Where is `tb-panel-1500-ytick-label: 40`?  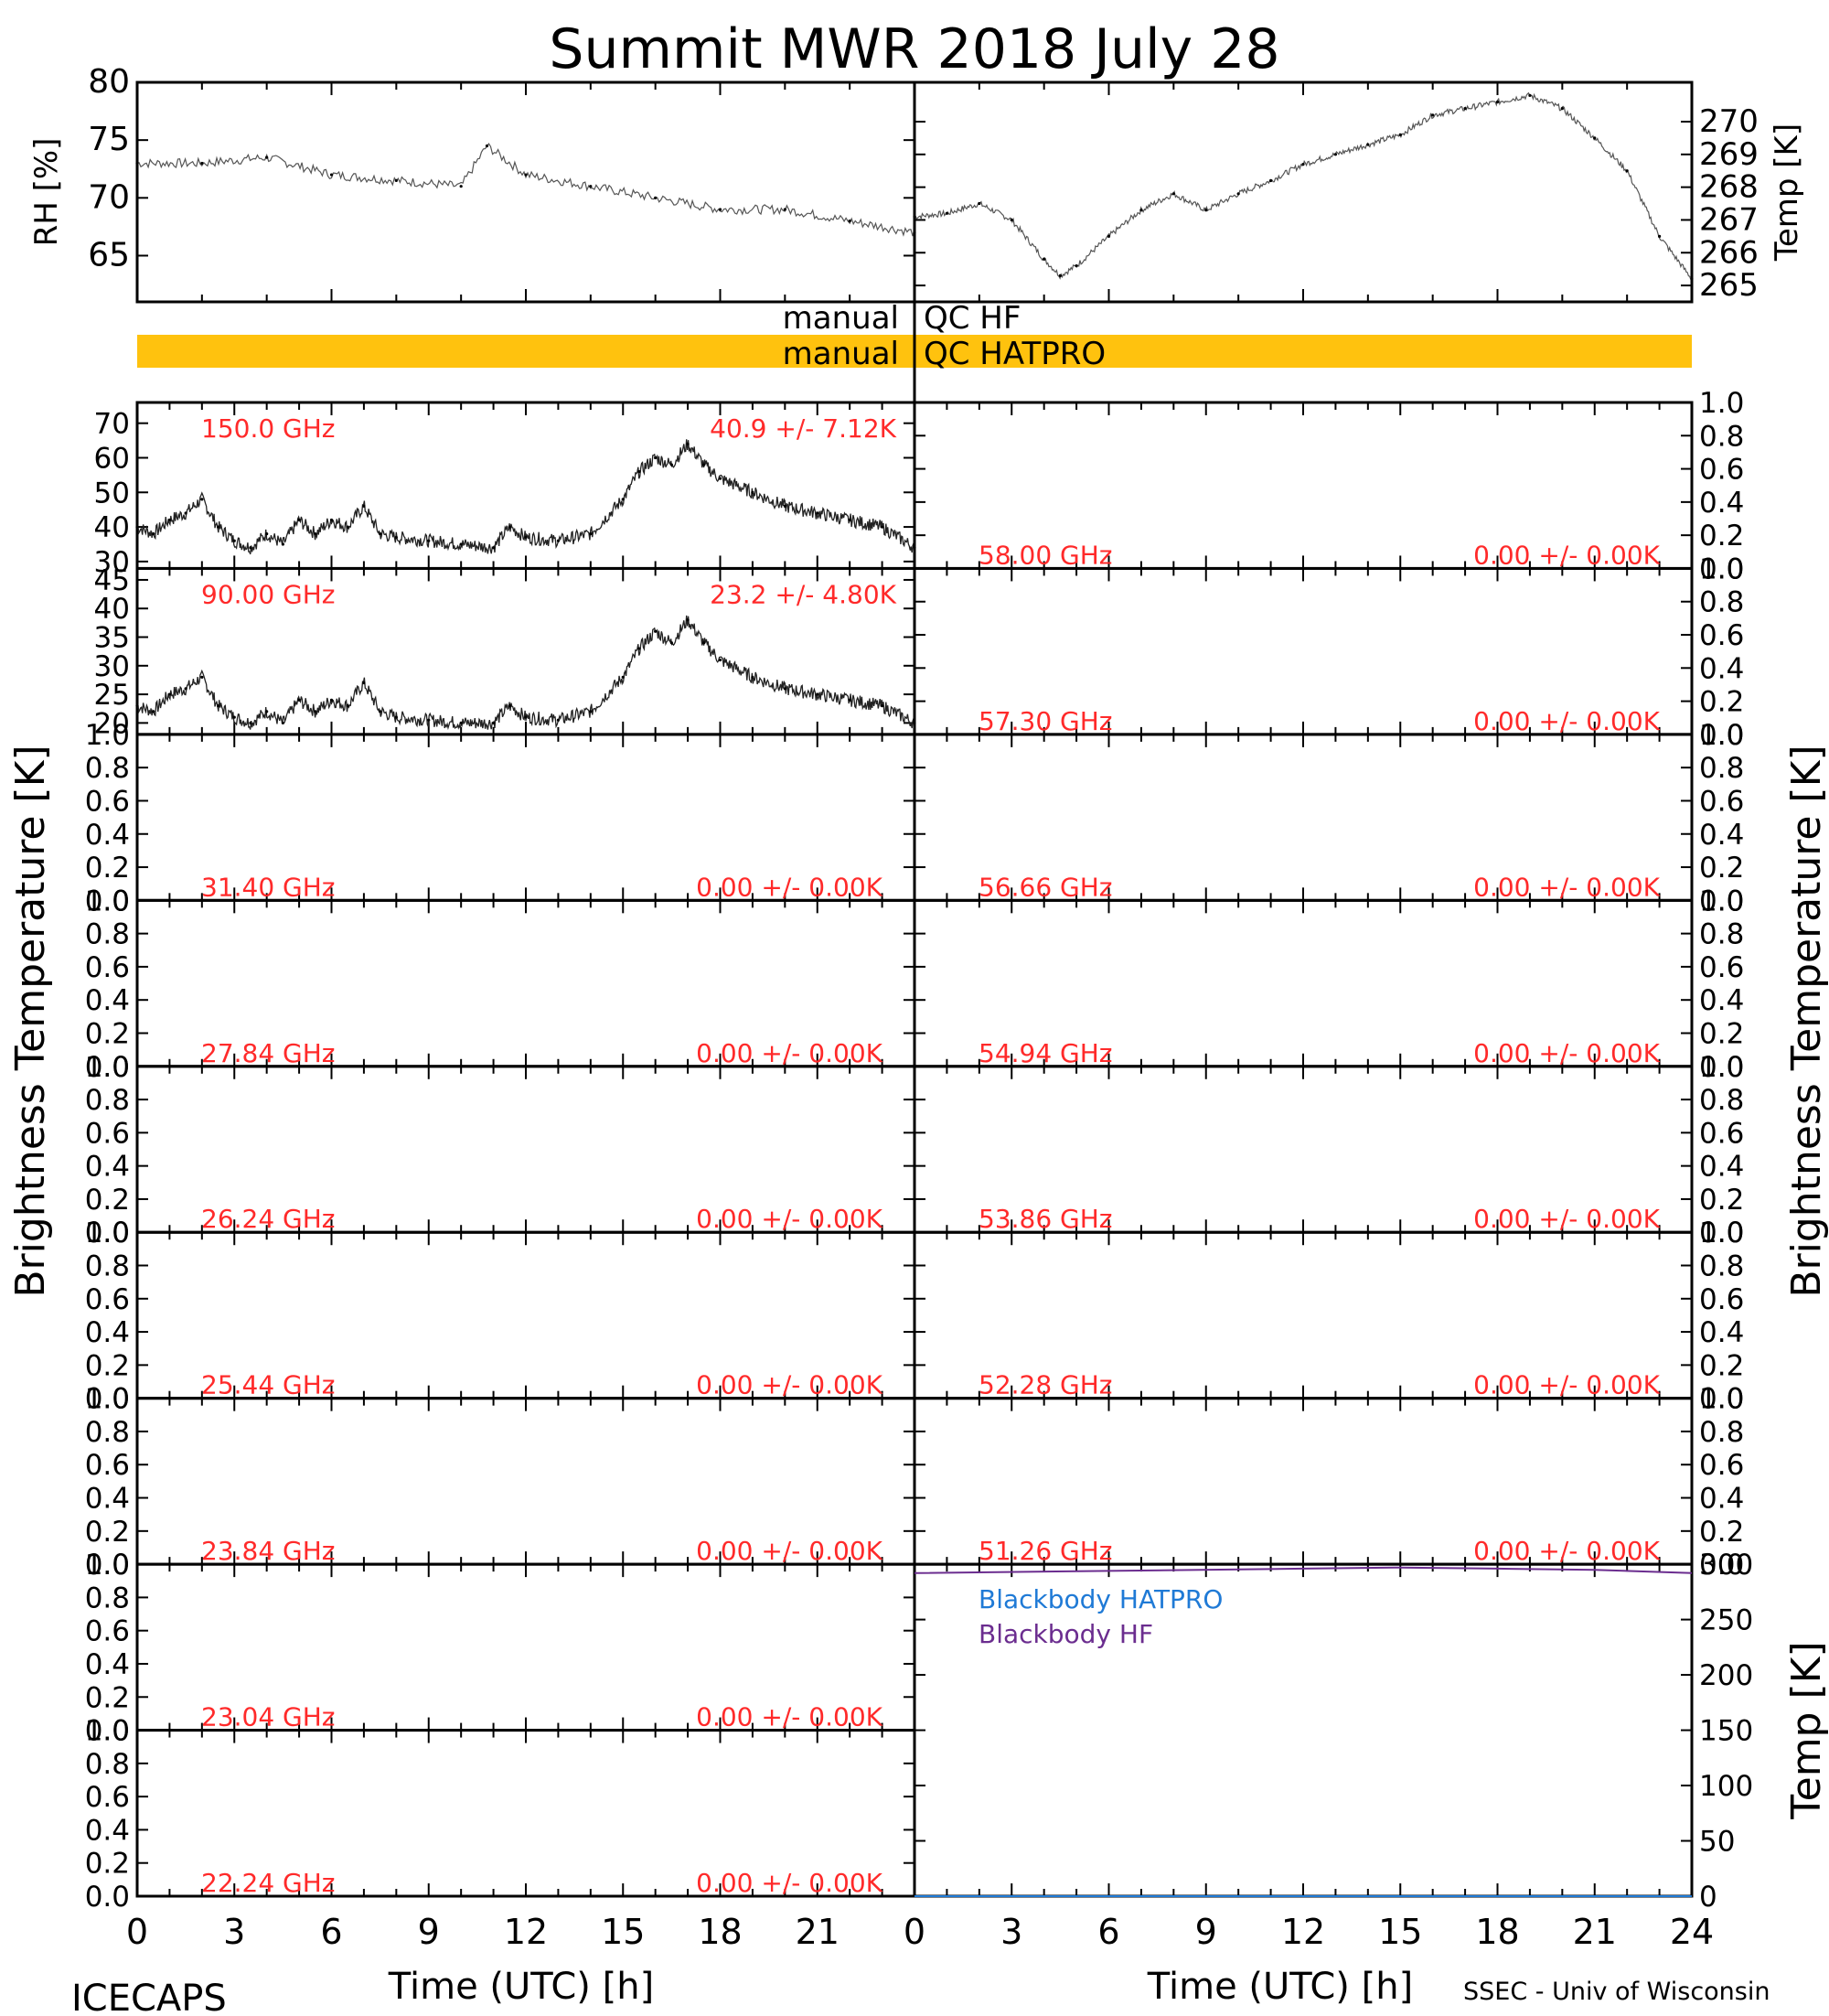 tb-panel-1500-ytick-label: 40 is located at coordinates (112, 527).